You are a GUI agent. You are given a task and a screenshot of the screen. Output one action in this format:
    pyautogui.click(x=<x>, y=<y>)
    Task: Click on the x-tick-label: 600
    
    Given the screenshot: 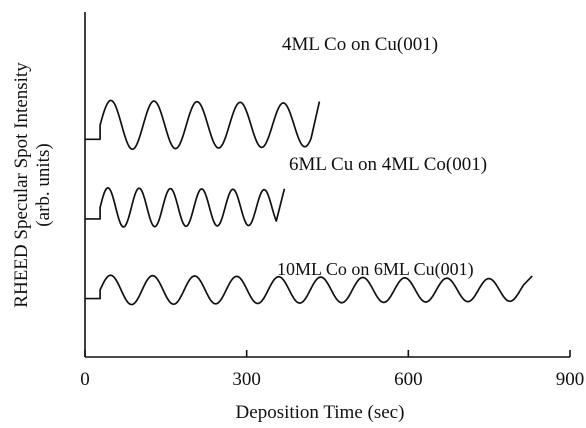 What is the action you would take?
    pyautogui.click(x=408, y=379)
    